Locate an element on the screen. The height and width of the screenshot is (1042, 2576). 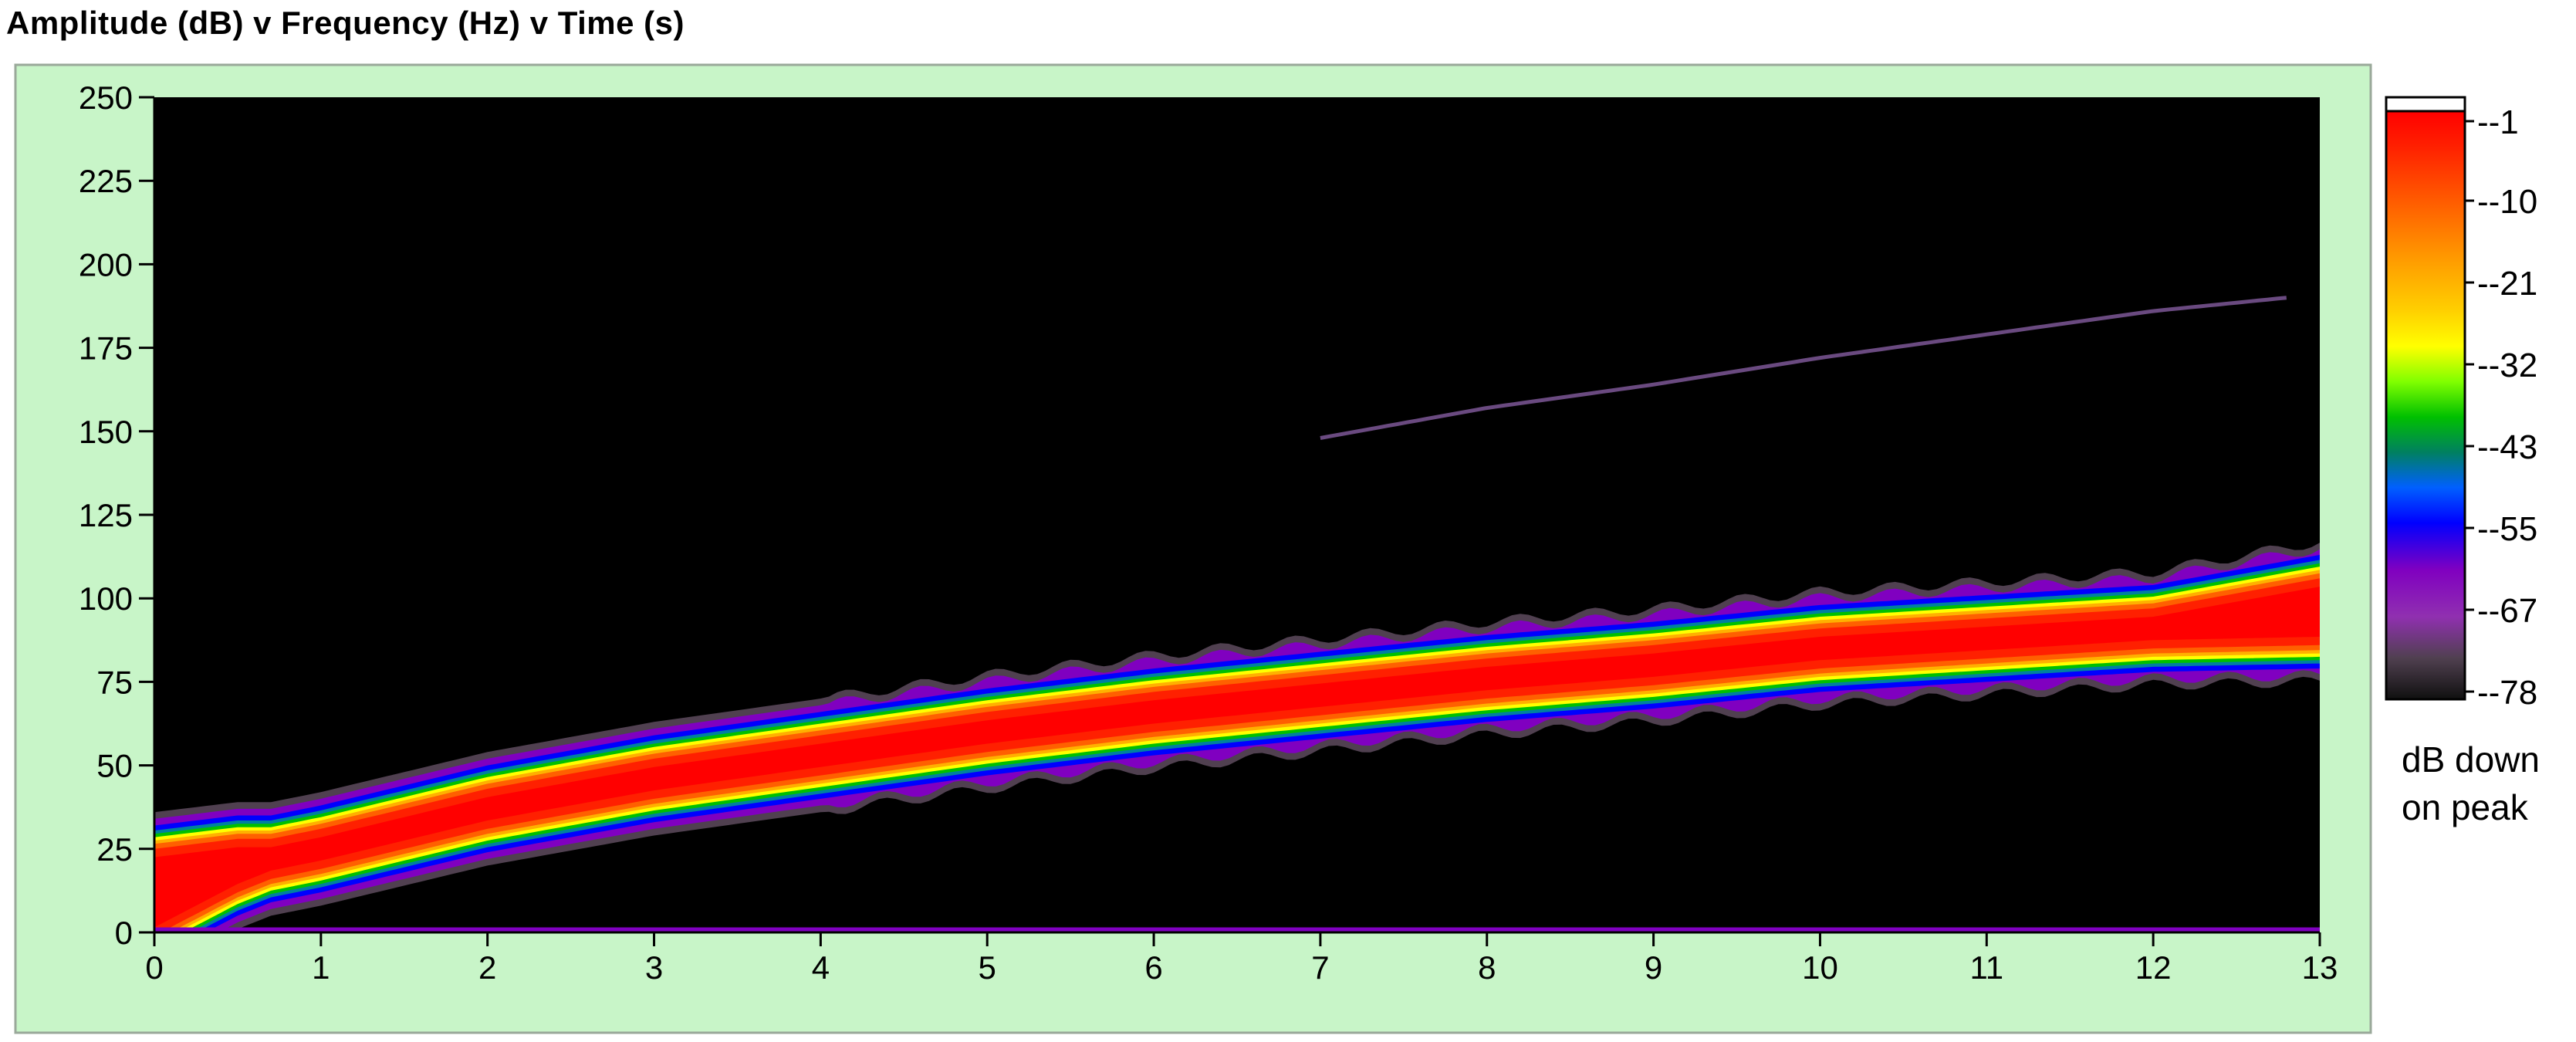
colorbar-tick-label: --78 is located at coordinates (2507, 693).